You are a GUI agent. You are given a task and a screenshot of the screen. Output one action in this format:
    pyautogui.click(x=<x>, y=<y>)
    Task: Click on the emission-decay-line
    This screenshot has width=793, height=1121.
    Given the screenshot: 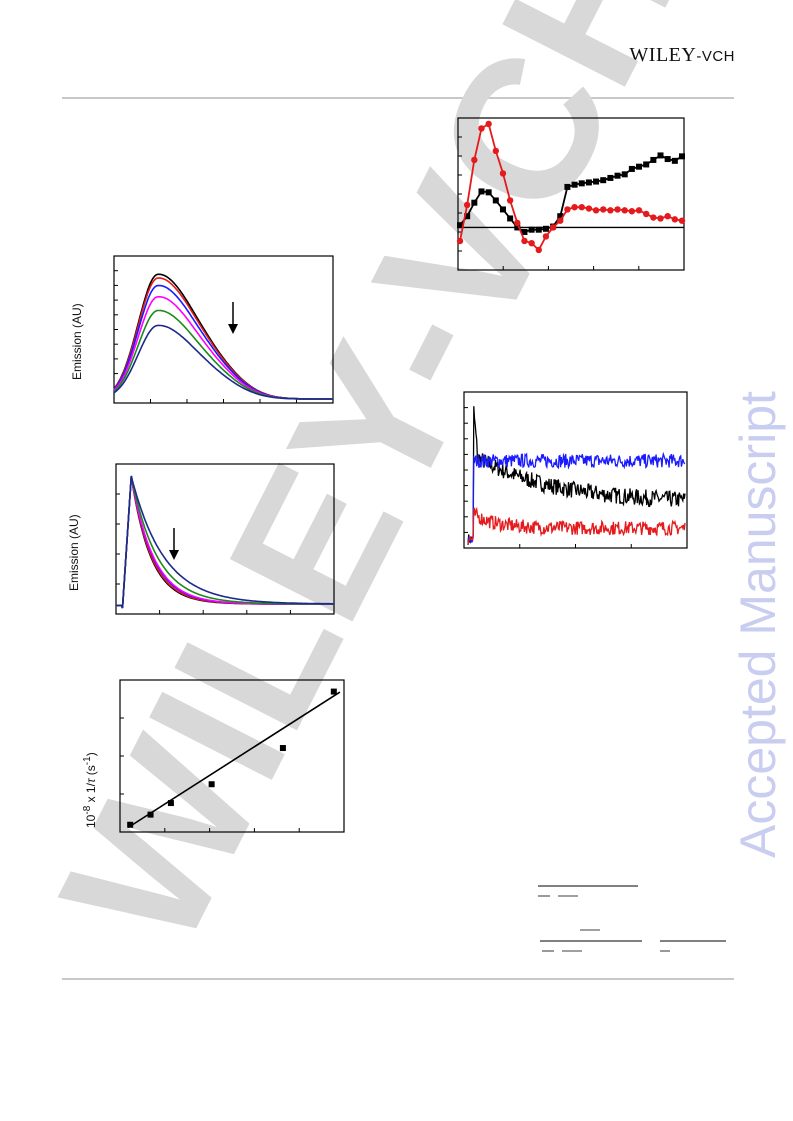 What is the action you would take?
    pyautogui.click(x=225, y=542)
    